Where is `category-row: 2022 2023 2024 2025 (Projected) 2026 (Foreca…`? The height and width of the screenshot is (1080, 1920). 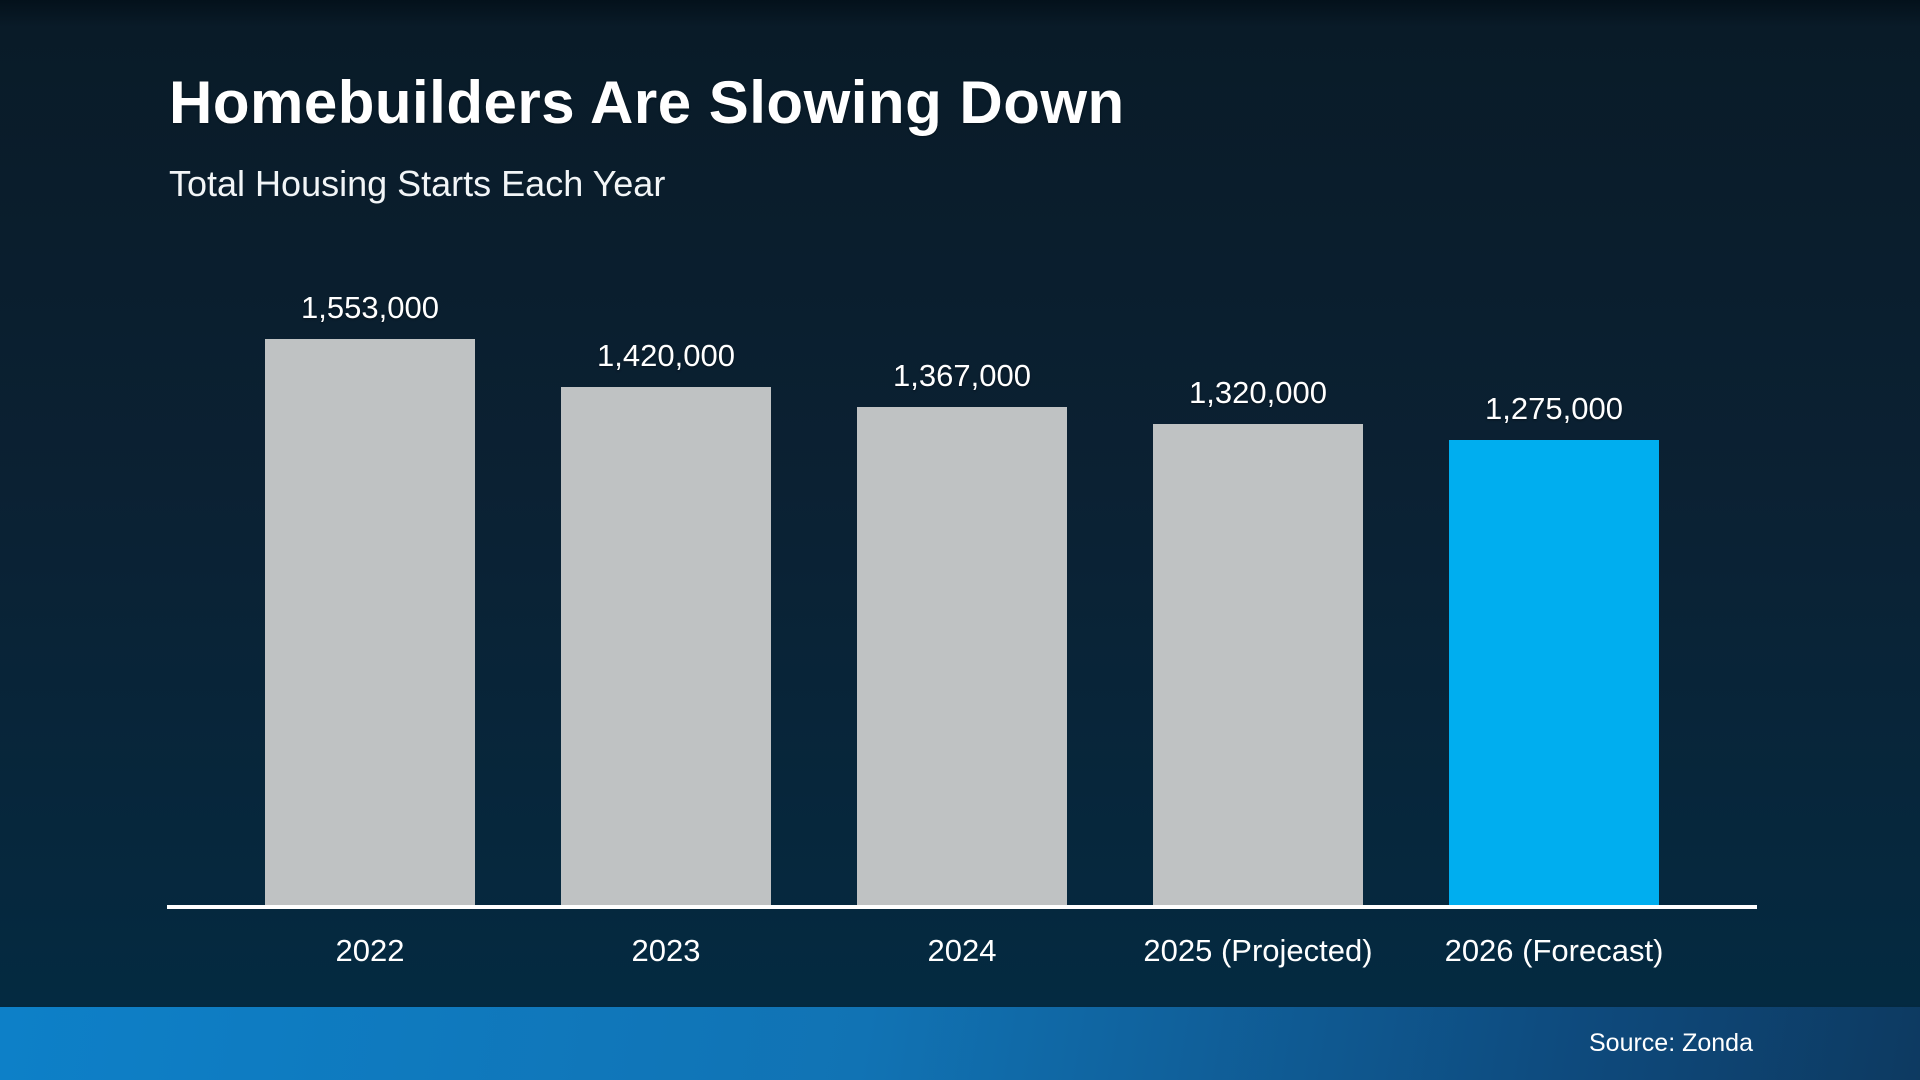 category-row: 2022 2023 2024 2025 (Projected) 2026 (Foreca… is located at coordinates (962, 951).